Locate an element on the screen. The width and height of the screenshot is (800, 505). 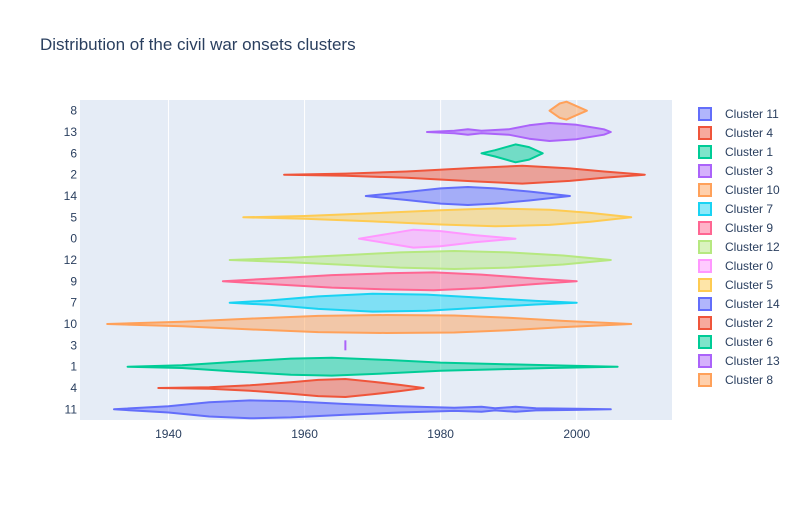
y-tick-label: 5 is located at coordinates (73, 217).